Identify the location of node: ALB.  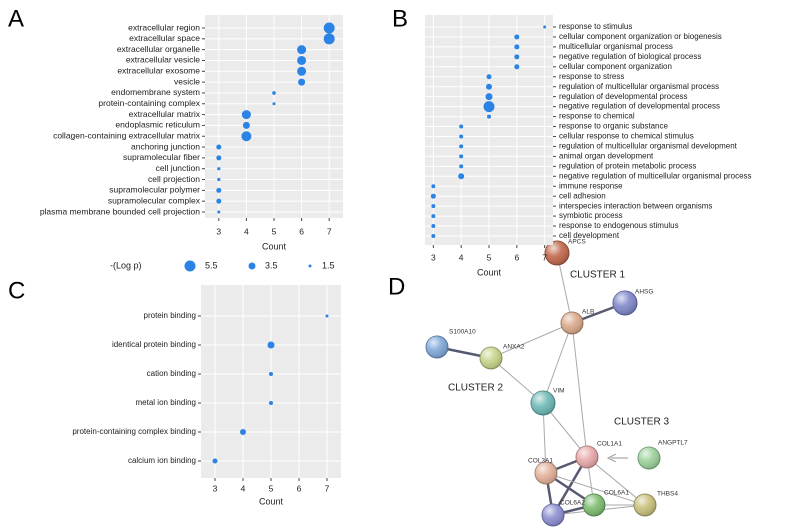
(577, 322).